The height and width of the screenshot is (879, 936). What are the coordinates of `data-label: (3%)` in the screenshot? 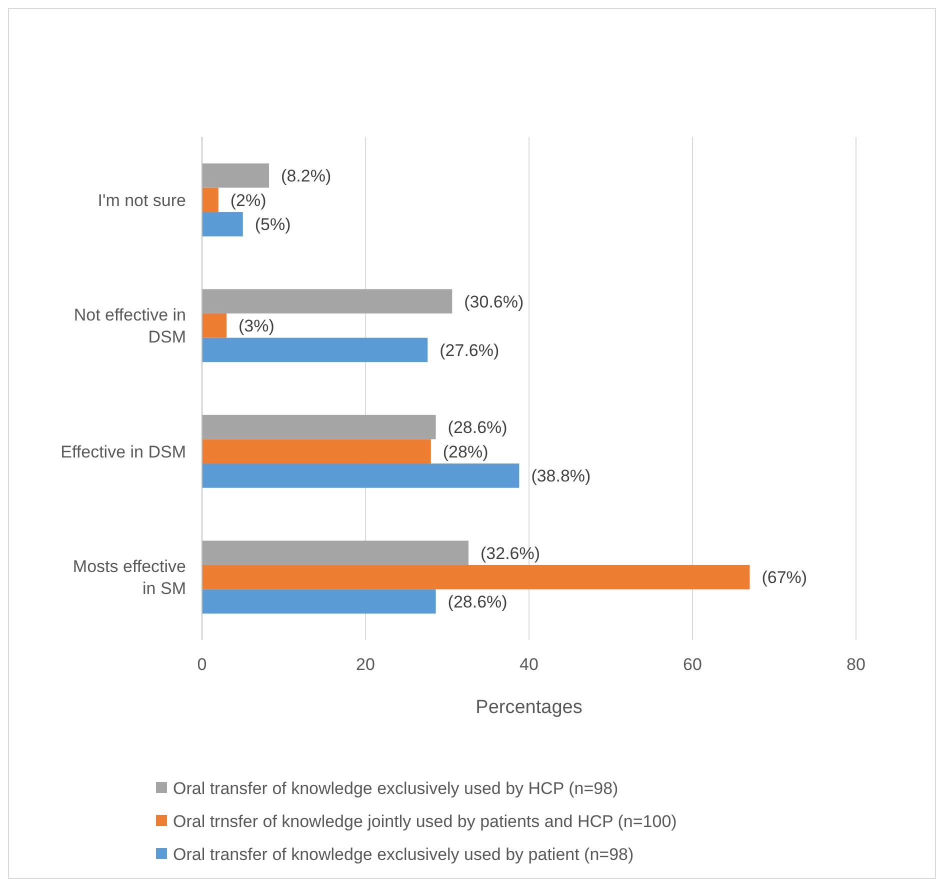 It's located at (256, 326).